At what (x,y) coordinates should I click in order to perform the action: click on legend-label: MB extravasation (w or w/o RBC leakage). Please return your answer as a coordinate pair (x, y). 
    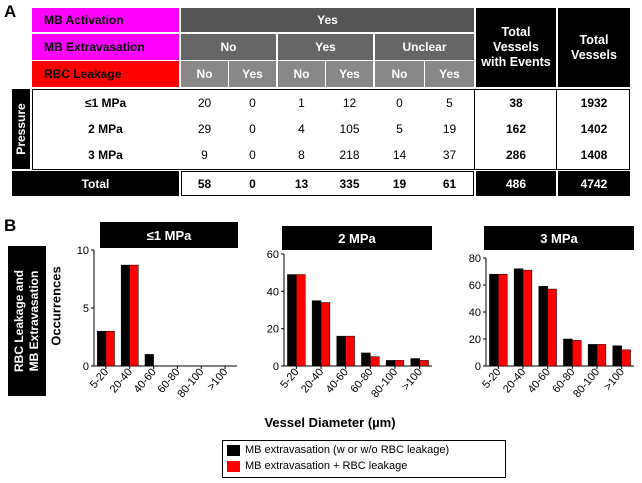
    Looking at the image, I should click on (347, 450).